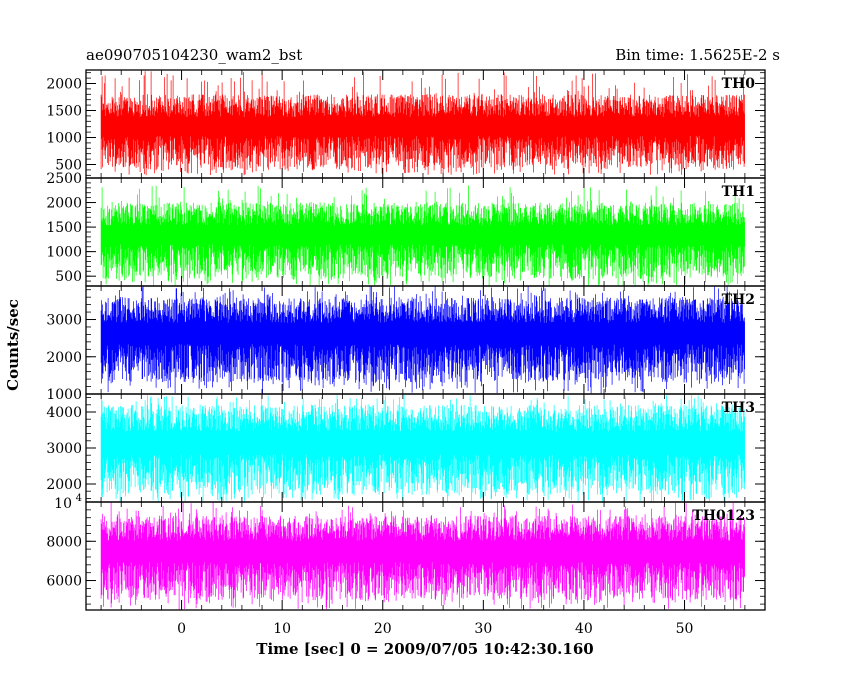  What do you see at coordinates (483, 629) in the screenshot?
I see `x-tick-label: 30` at bounding box center [483, 629].